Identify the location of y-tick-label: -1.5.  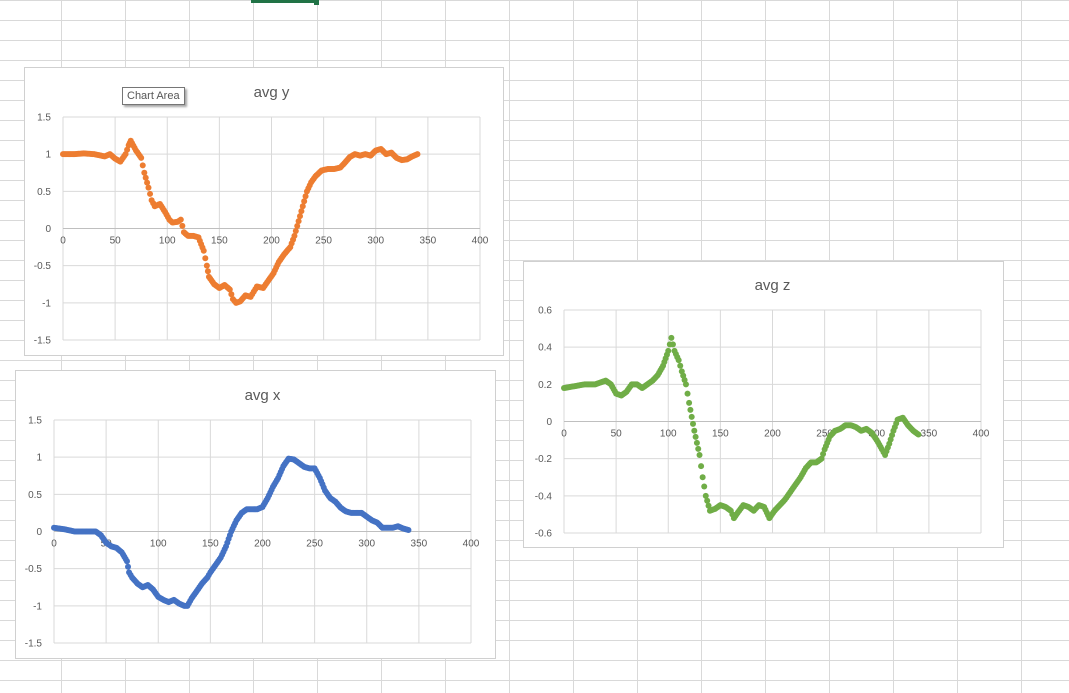
(34, 644).